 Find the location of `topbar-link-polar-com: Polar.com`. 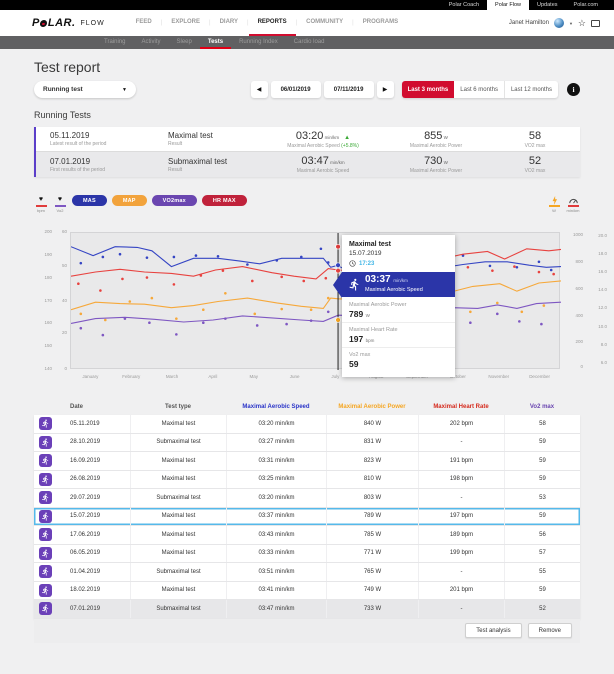

topbar-link-polar-com: Polar.com is located at coordinates (585, 5).